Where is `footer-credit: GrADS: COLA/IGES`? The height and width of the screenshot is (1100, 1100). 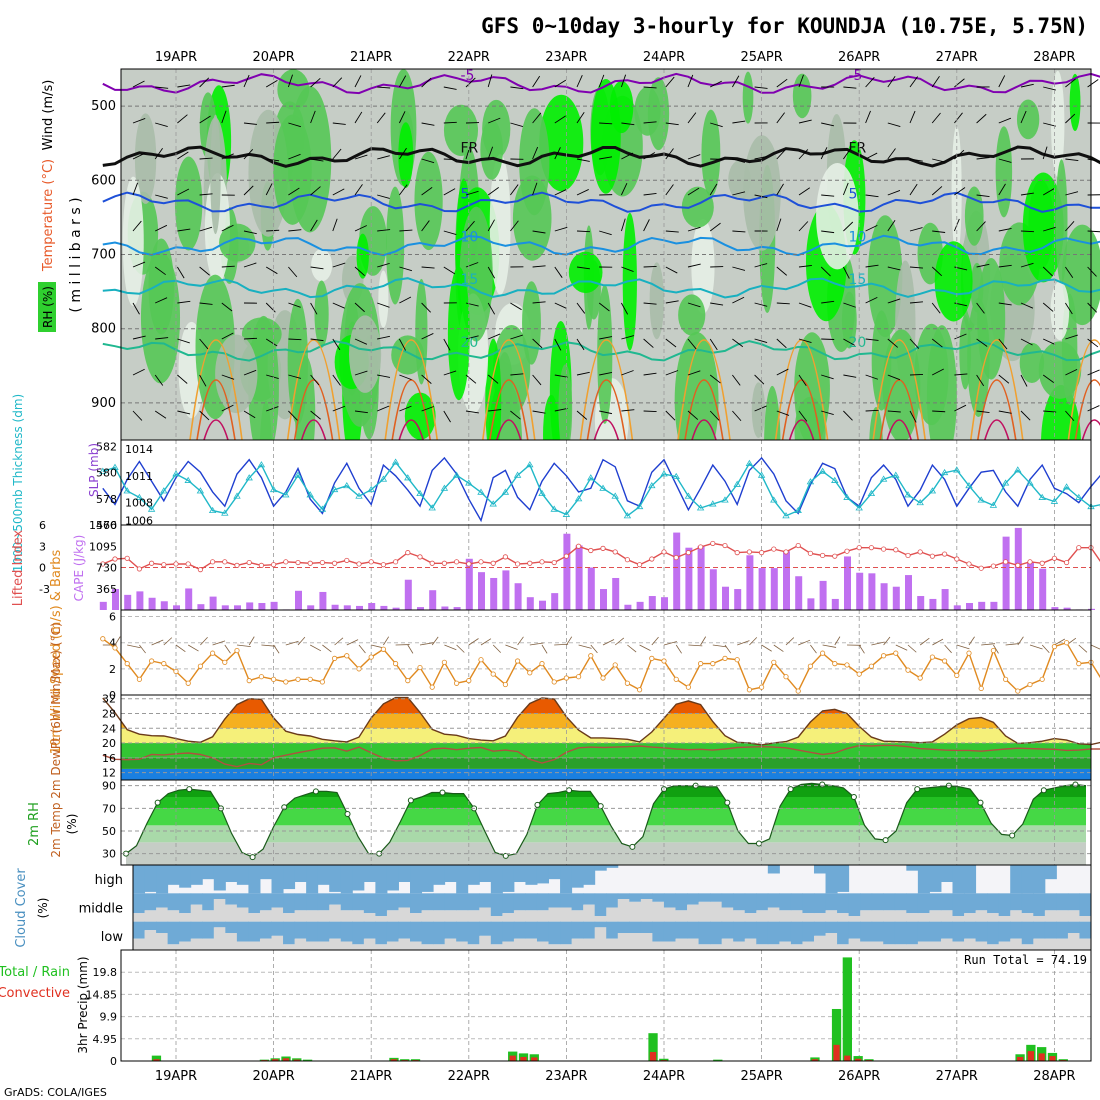 footer-credit: GrADS: COLA/IGES is located at coordinates (55, 1092).